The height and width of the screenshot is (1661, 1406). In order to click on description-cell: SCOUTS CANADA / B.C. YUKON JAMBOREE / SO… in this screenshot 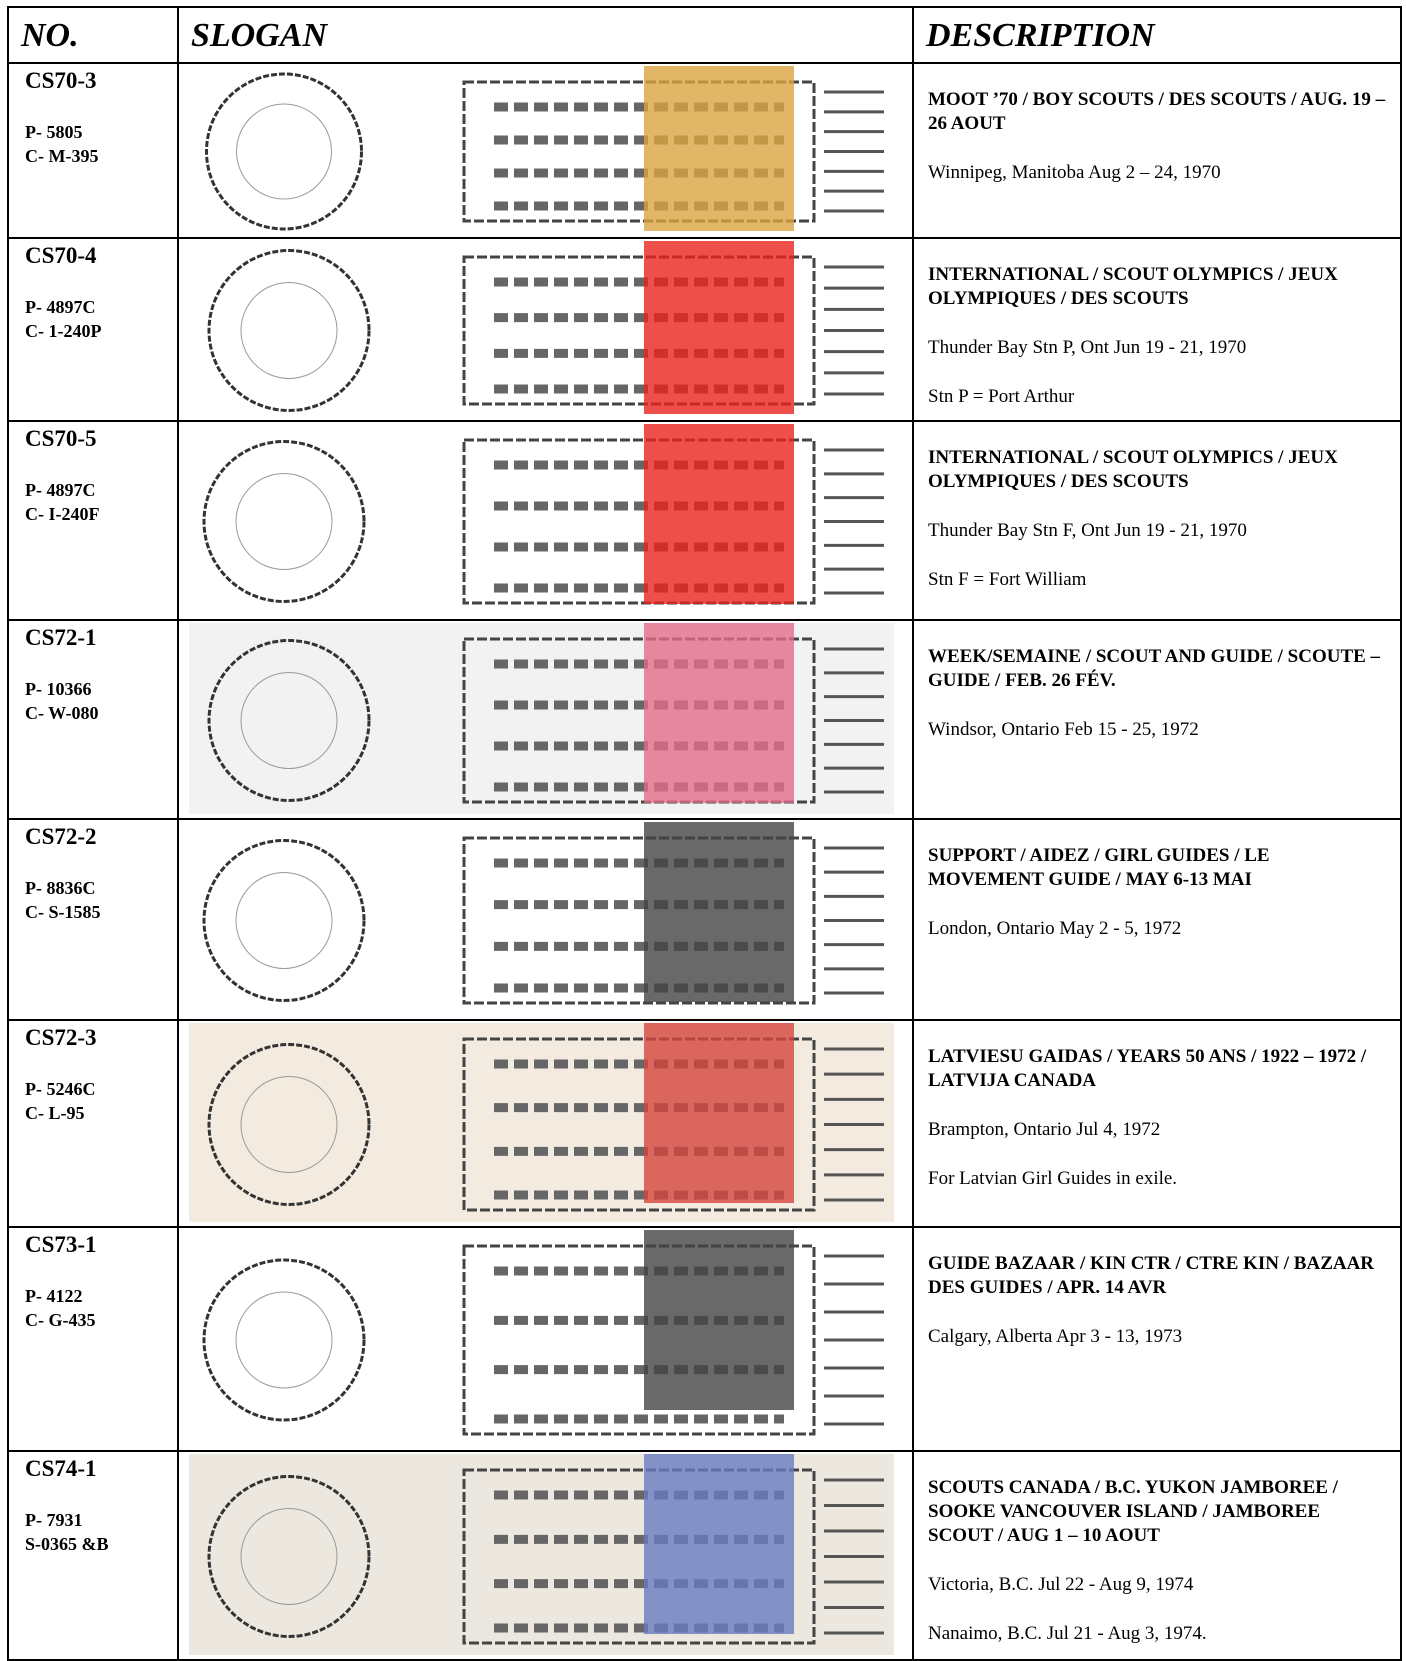, I will do `click(1157, 1555)`.